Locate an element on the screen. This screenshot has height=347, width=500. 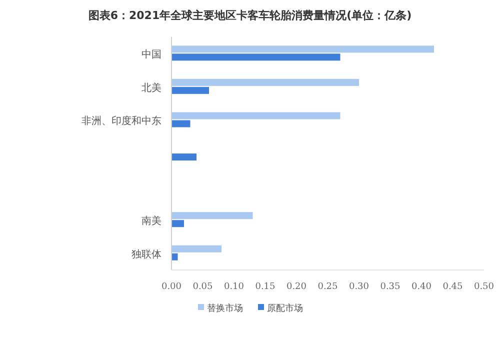
x-tick-label: 0.05 is located at coordinates (203, 287).